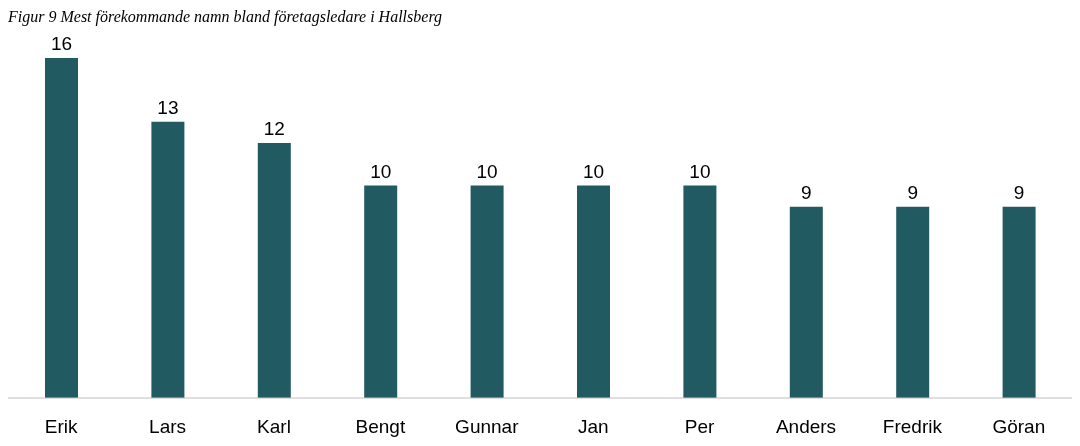 The height and width of the screenshot is (446, 1080). Describe the element at coordinates (61, 43) in the screenshot. I see `data-label: 16` at that location.